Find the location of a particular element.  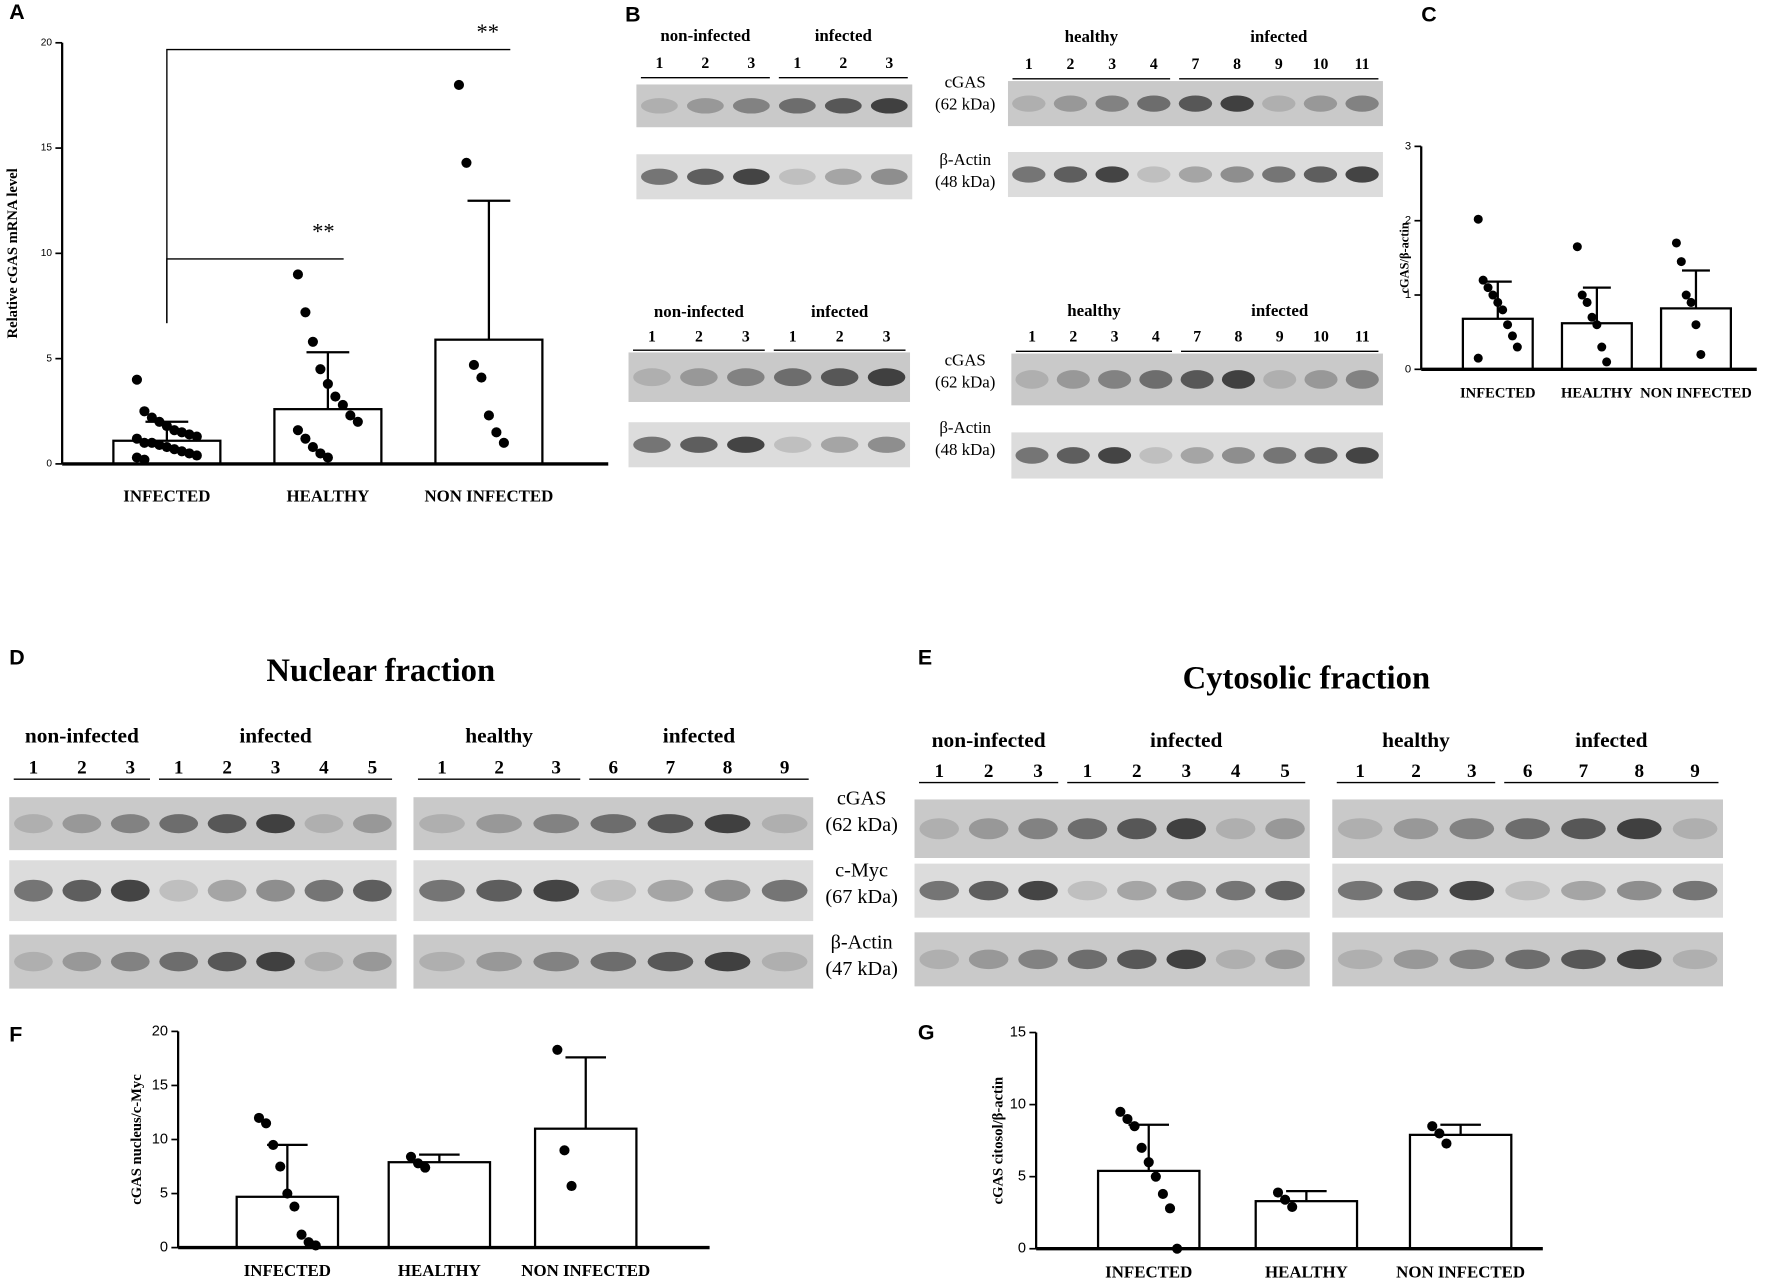

bar is located at coordinates (1148, 1209).